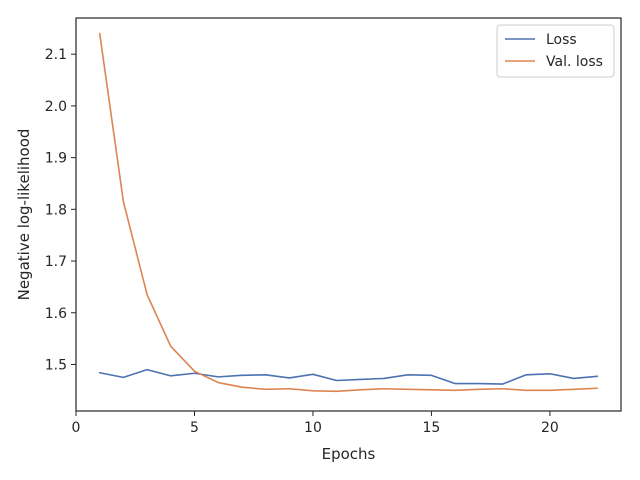 The width and height of the screenshot is (640, 480). What do you see at coordinates (56, 210) in the screenshot?
I see `y-tick-label: 1.8` at bounding box center [56, 210].